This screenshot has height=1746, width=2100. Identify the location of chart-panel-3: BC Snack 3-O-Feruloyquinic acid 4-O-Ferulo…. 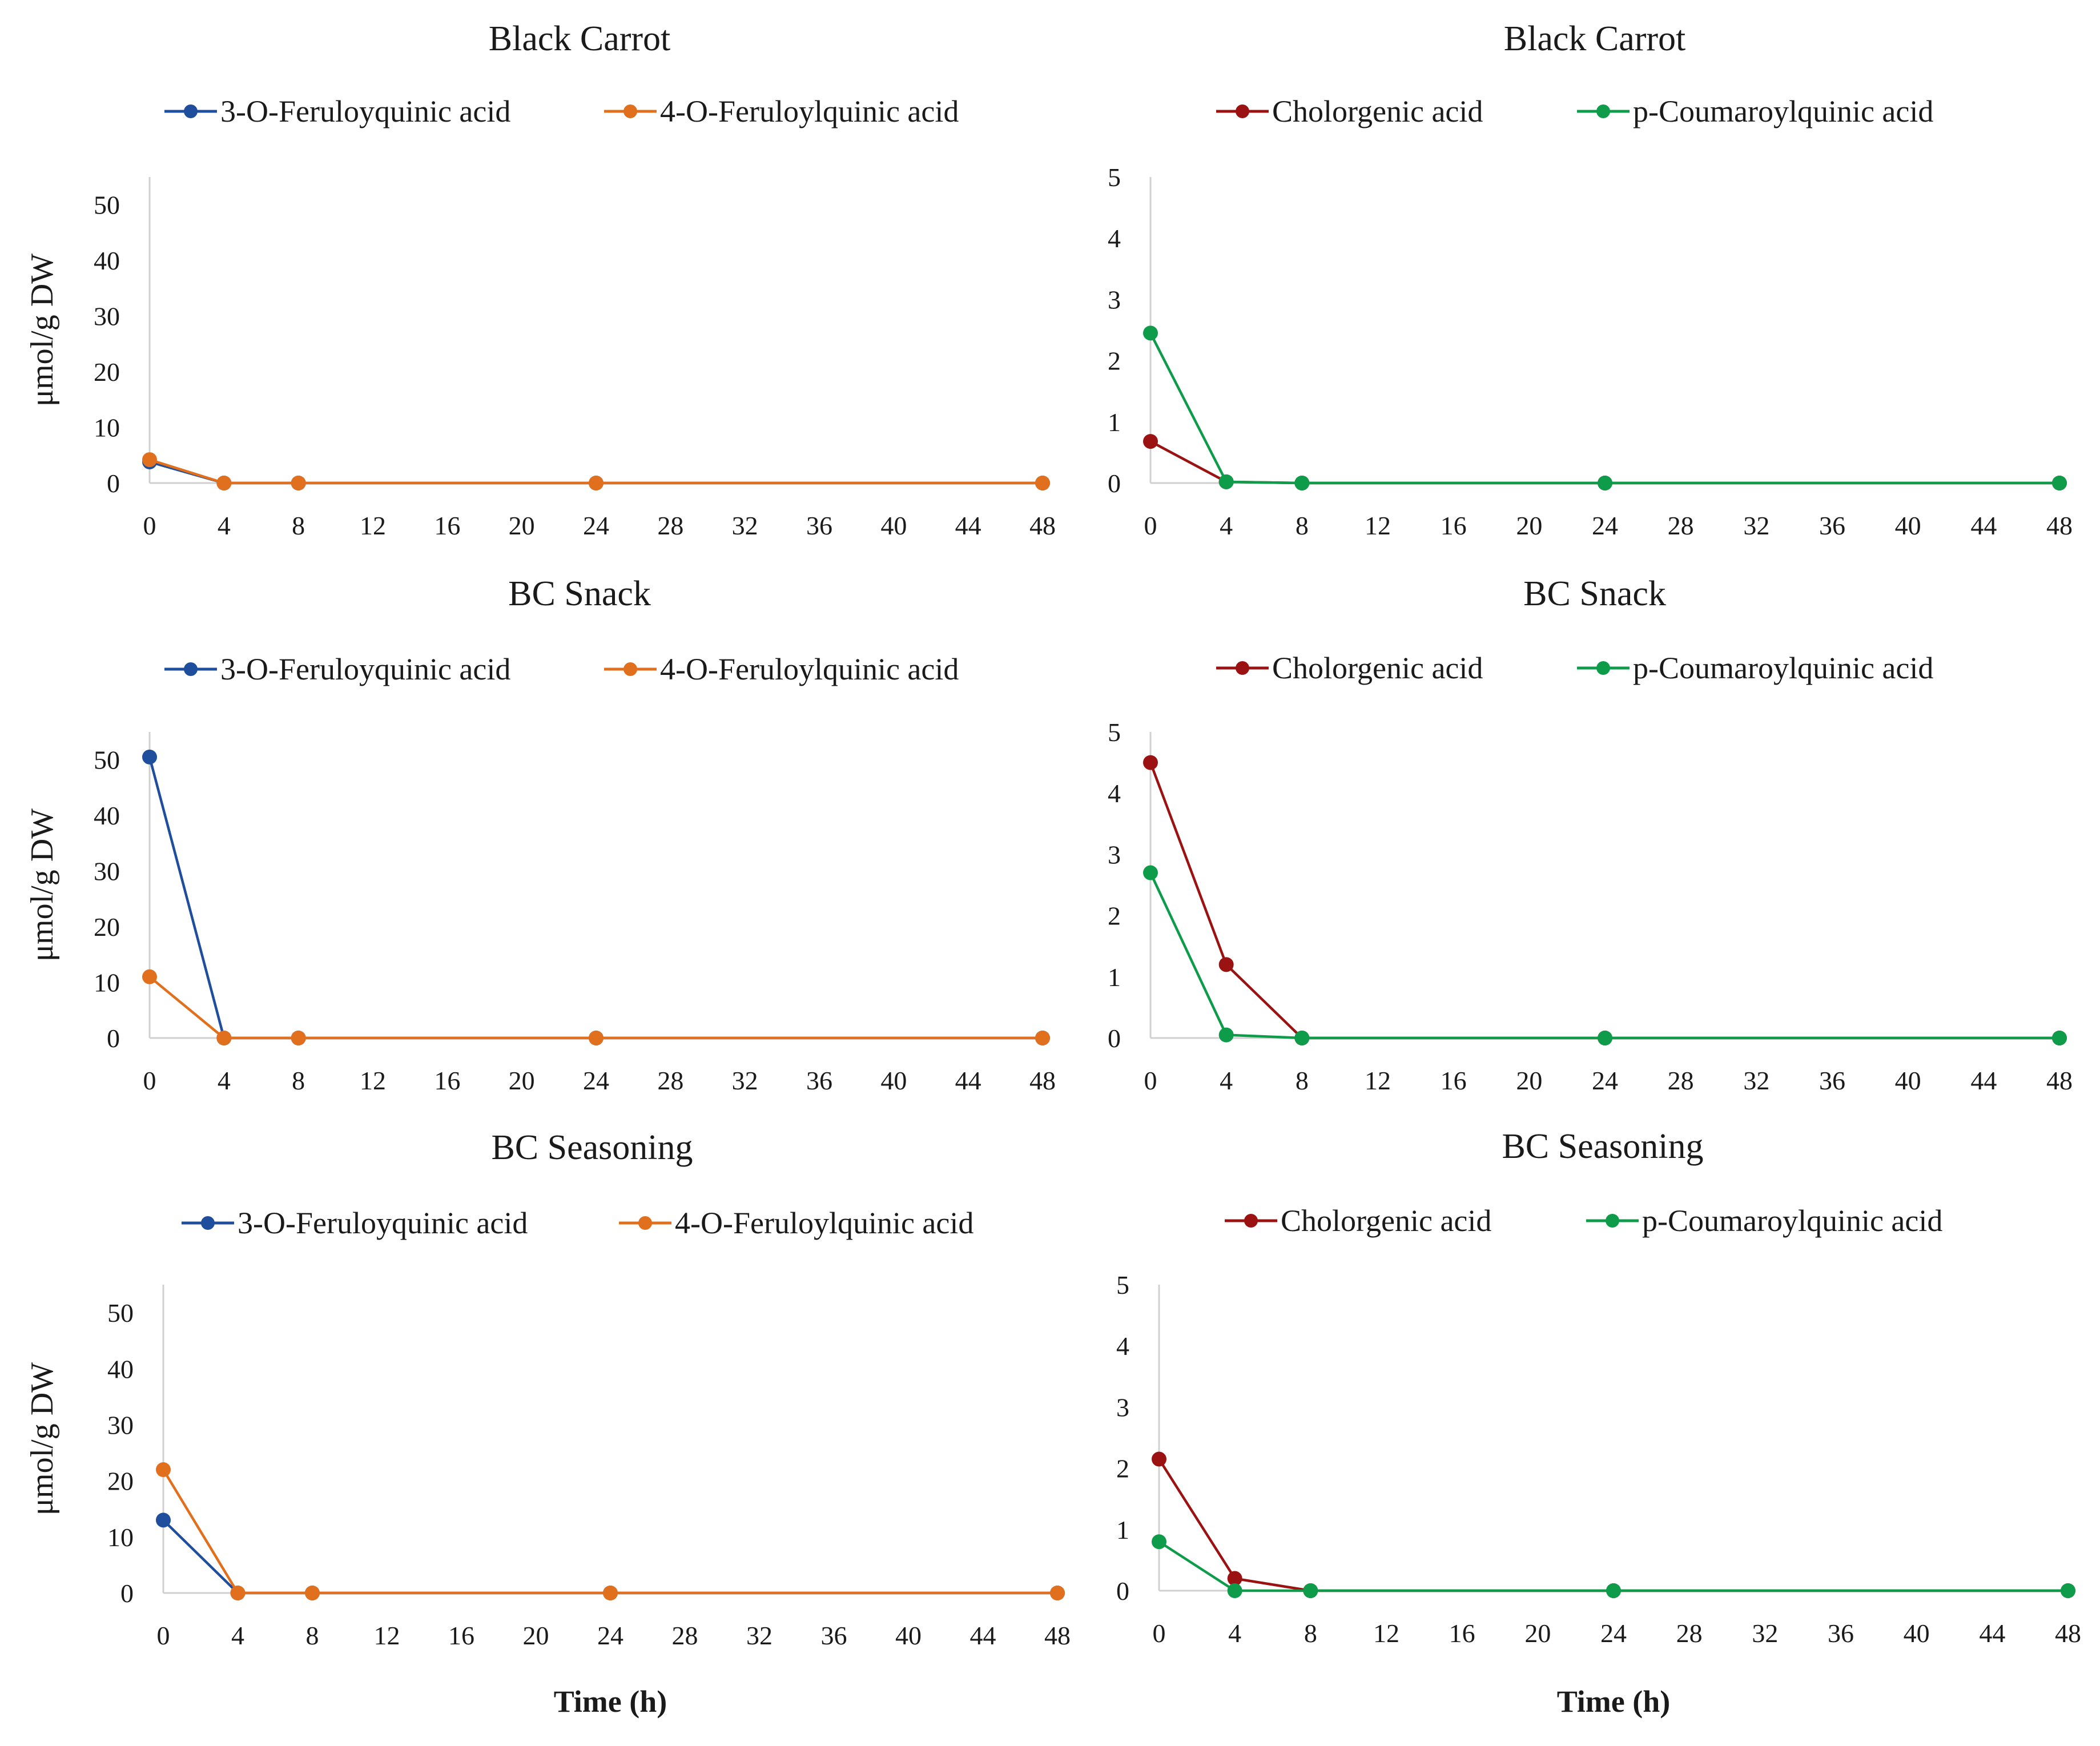
(540, 834).